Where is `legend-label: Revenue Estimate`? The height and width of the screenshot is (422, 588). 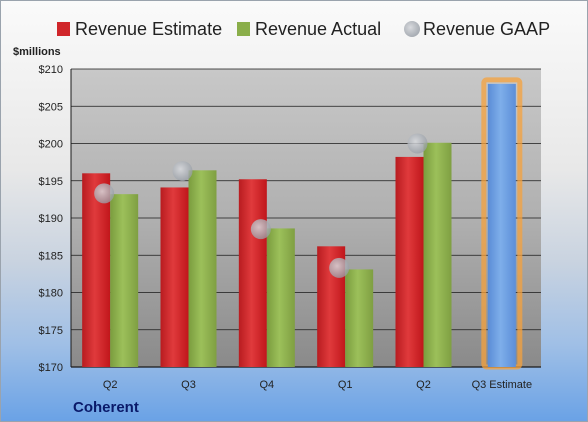 legend-label: Revenue Estimate is located at coordinates (148, 29).